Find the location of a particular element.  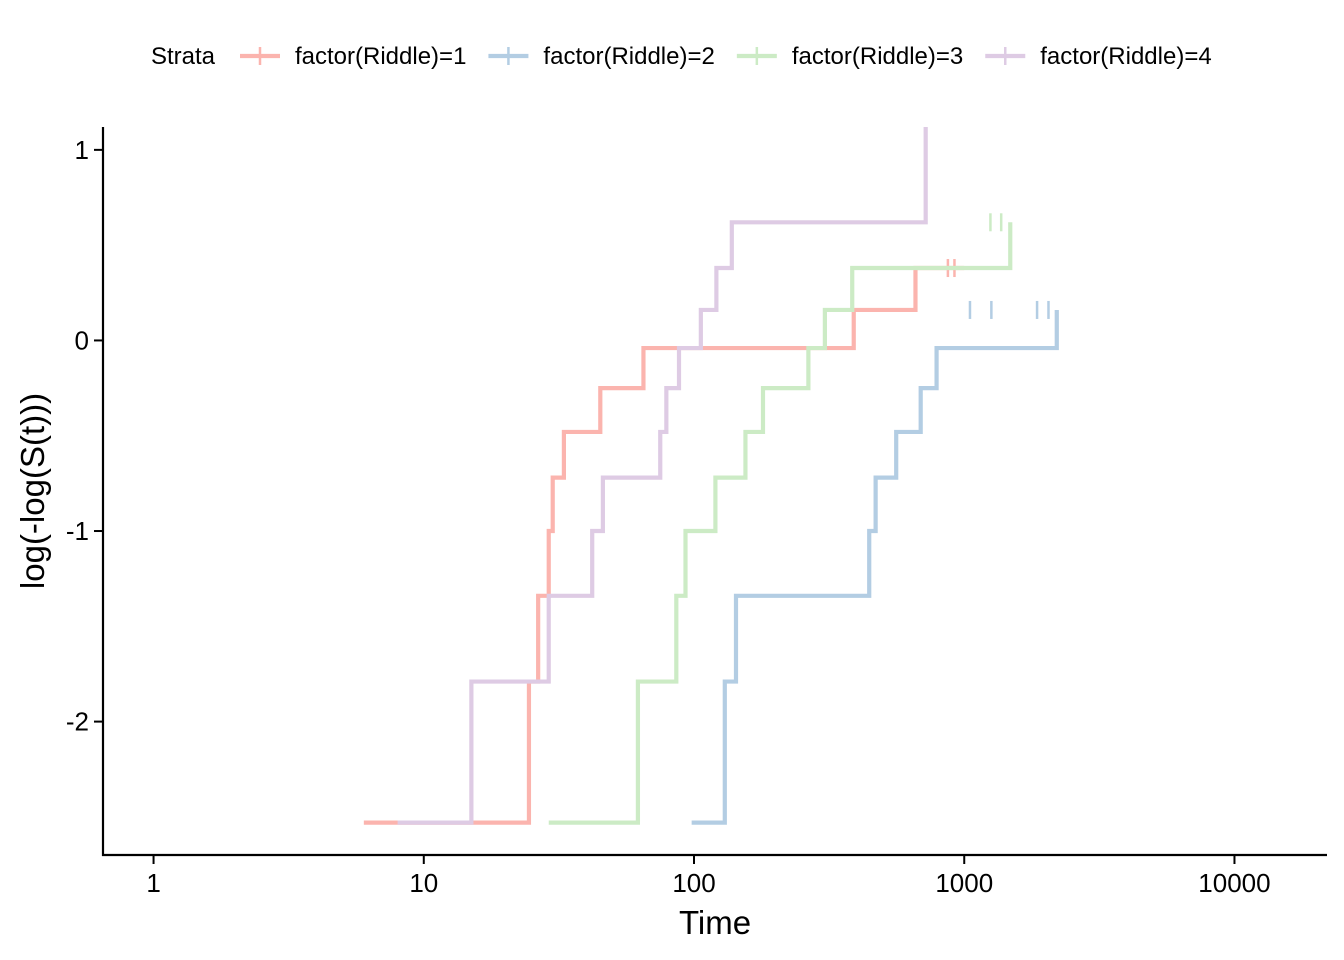

y-tick-label: -1 is located at coordinates (77, 531).